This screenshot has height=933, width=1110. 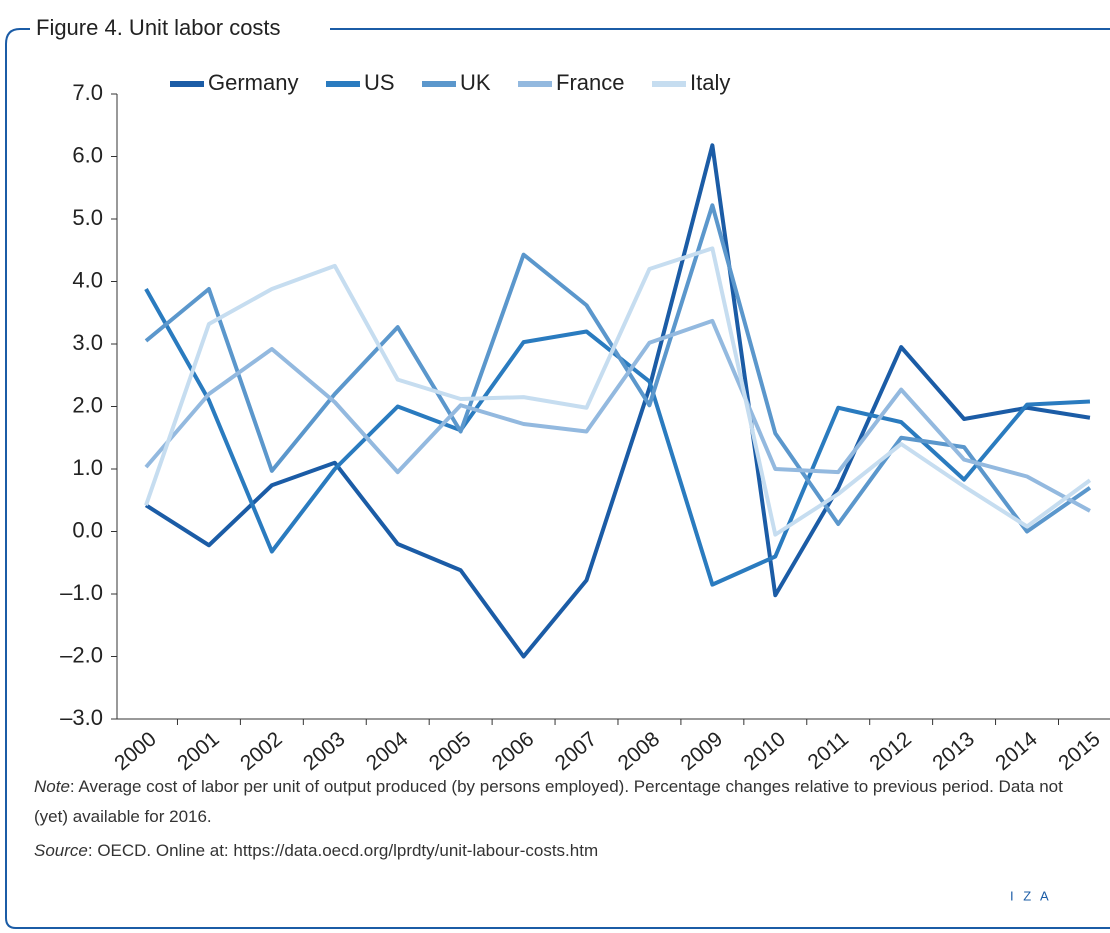 What do you see at coordinates (87, 92) in the screenshot?
I see `y-tick-label: 7.0` at bounding box center [87, 92].